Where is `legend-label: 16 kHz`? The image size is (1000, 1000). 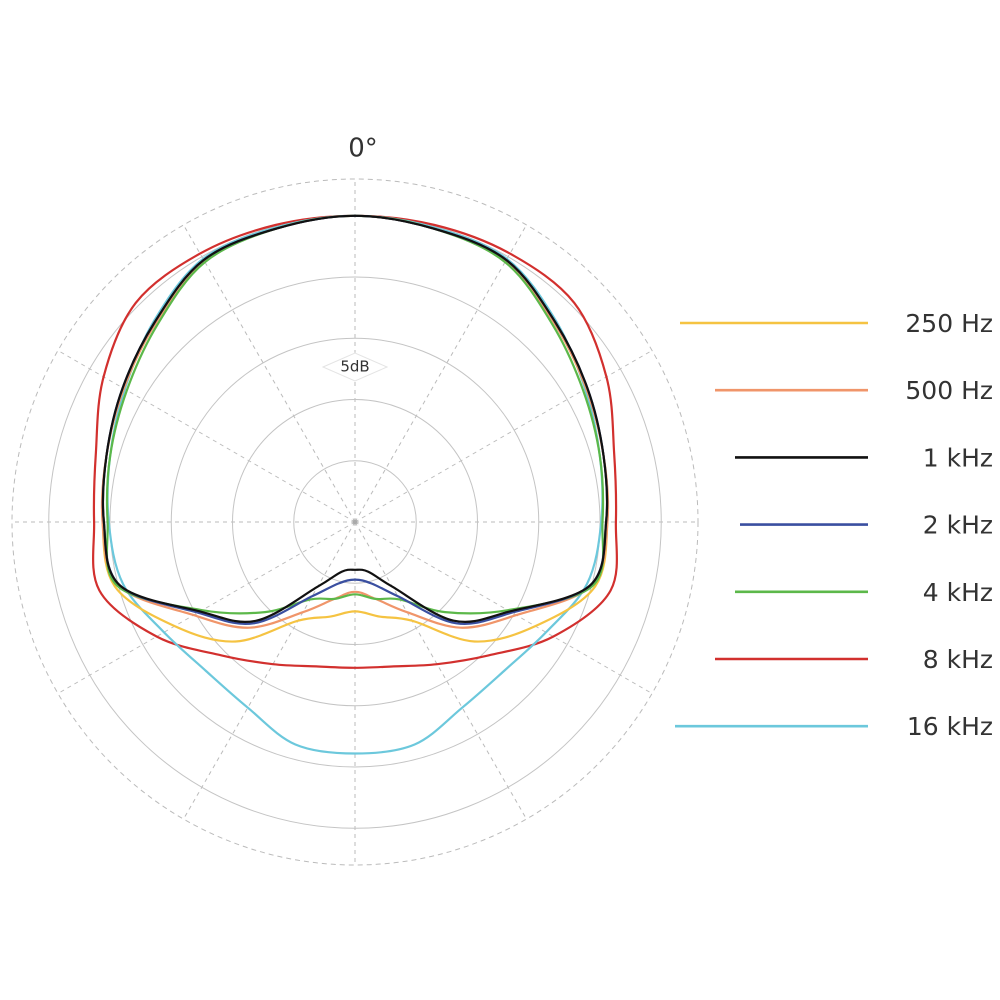 legend-label: 16 kHz is located at coordinates (950, 726).